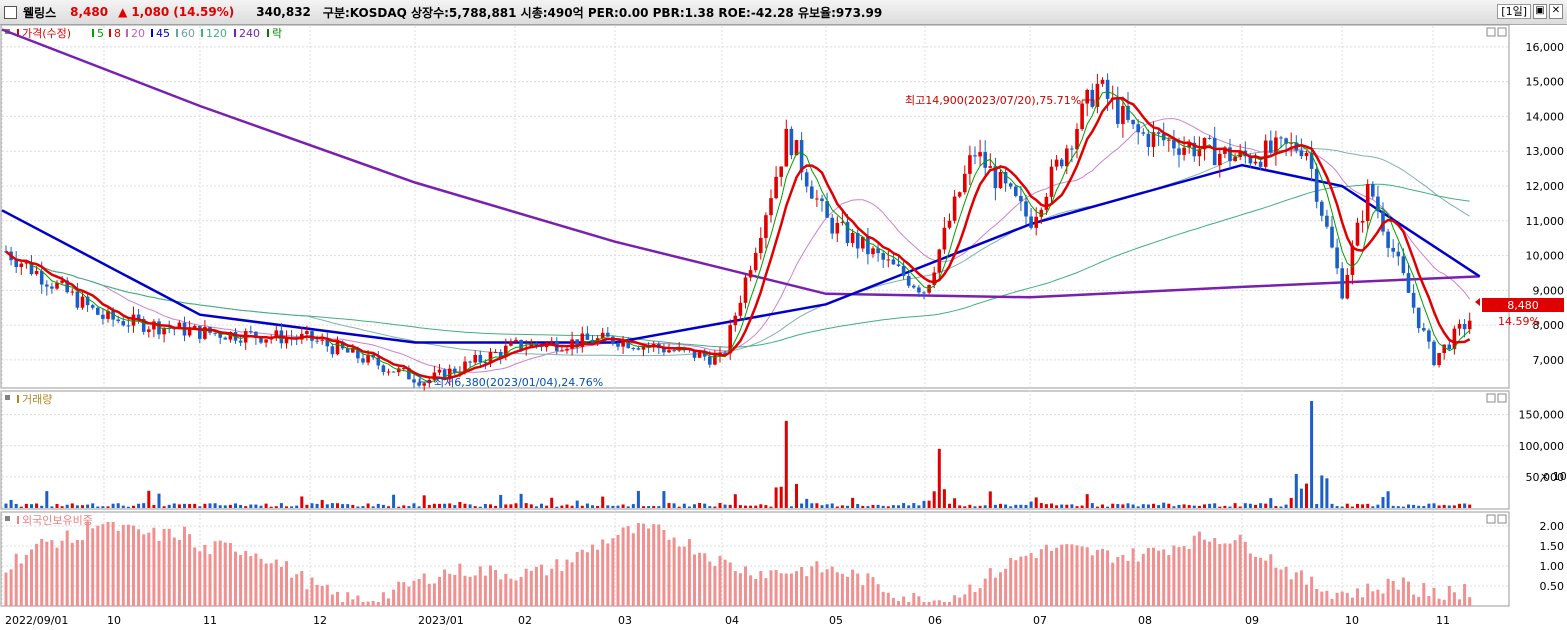 The image size is (1567, 630). I want to click on date-tick: 04, so click(732, 620).